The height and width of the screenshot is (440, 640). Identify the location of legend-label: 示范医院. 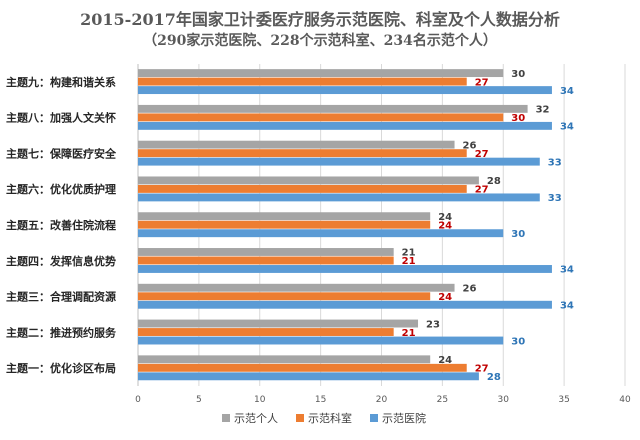
(404, 418).